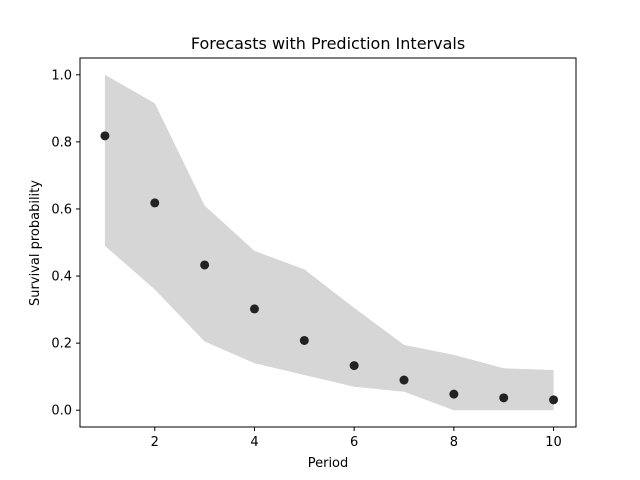 Image resolution: width=640 pixels, height=480 pixels. Describe the element at coordinates (61, 411) in the screenshot. I see `y-tick-label: 0.0` at that location.